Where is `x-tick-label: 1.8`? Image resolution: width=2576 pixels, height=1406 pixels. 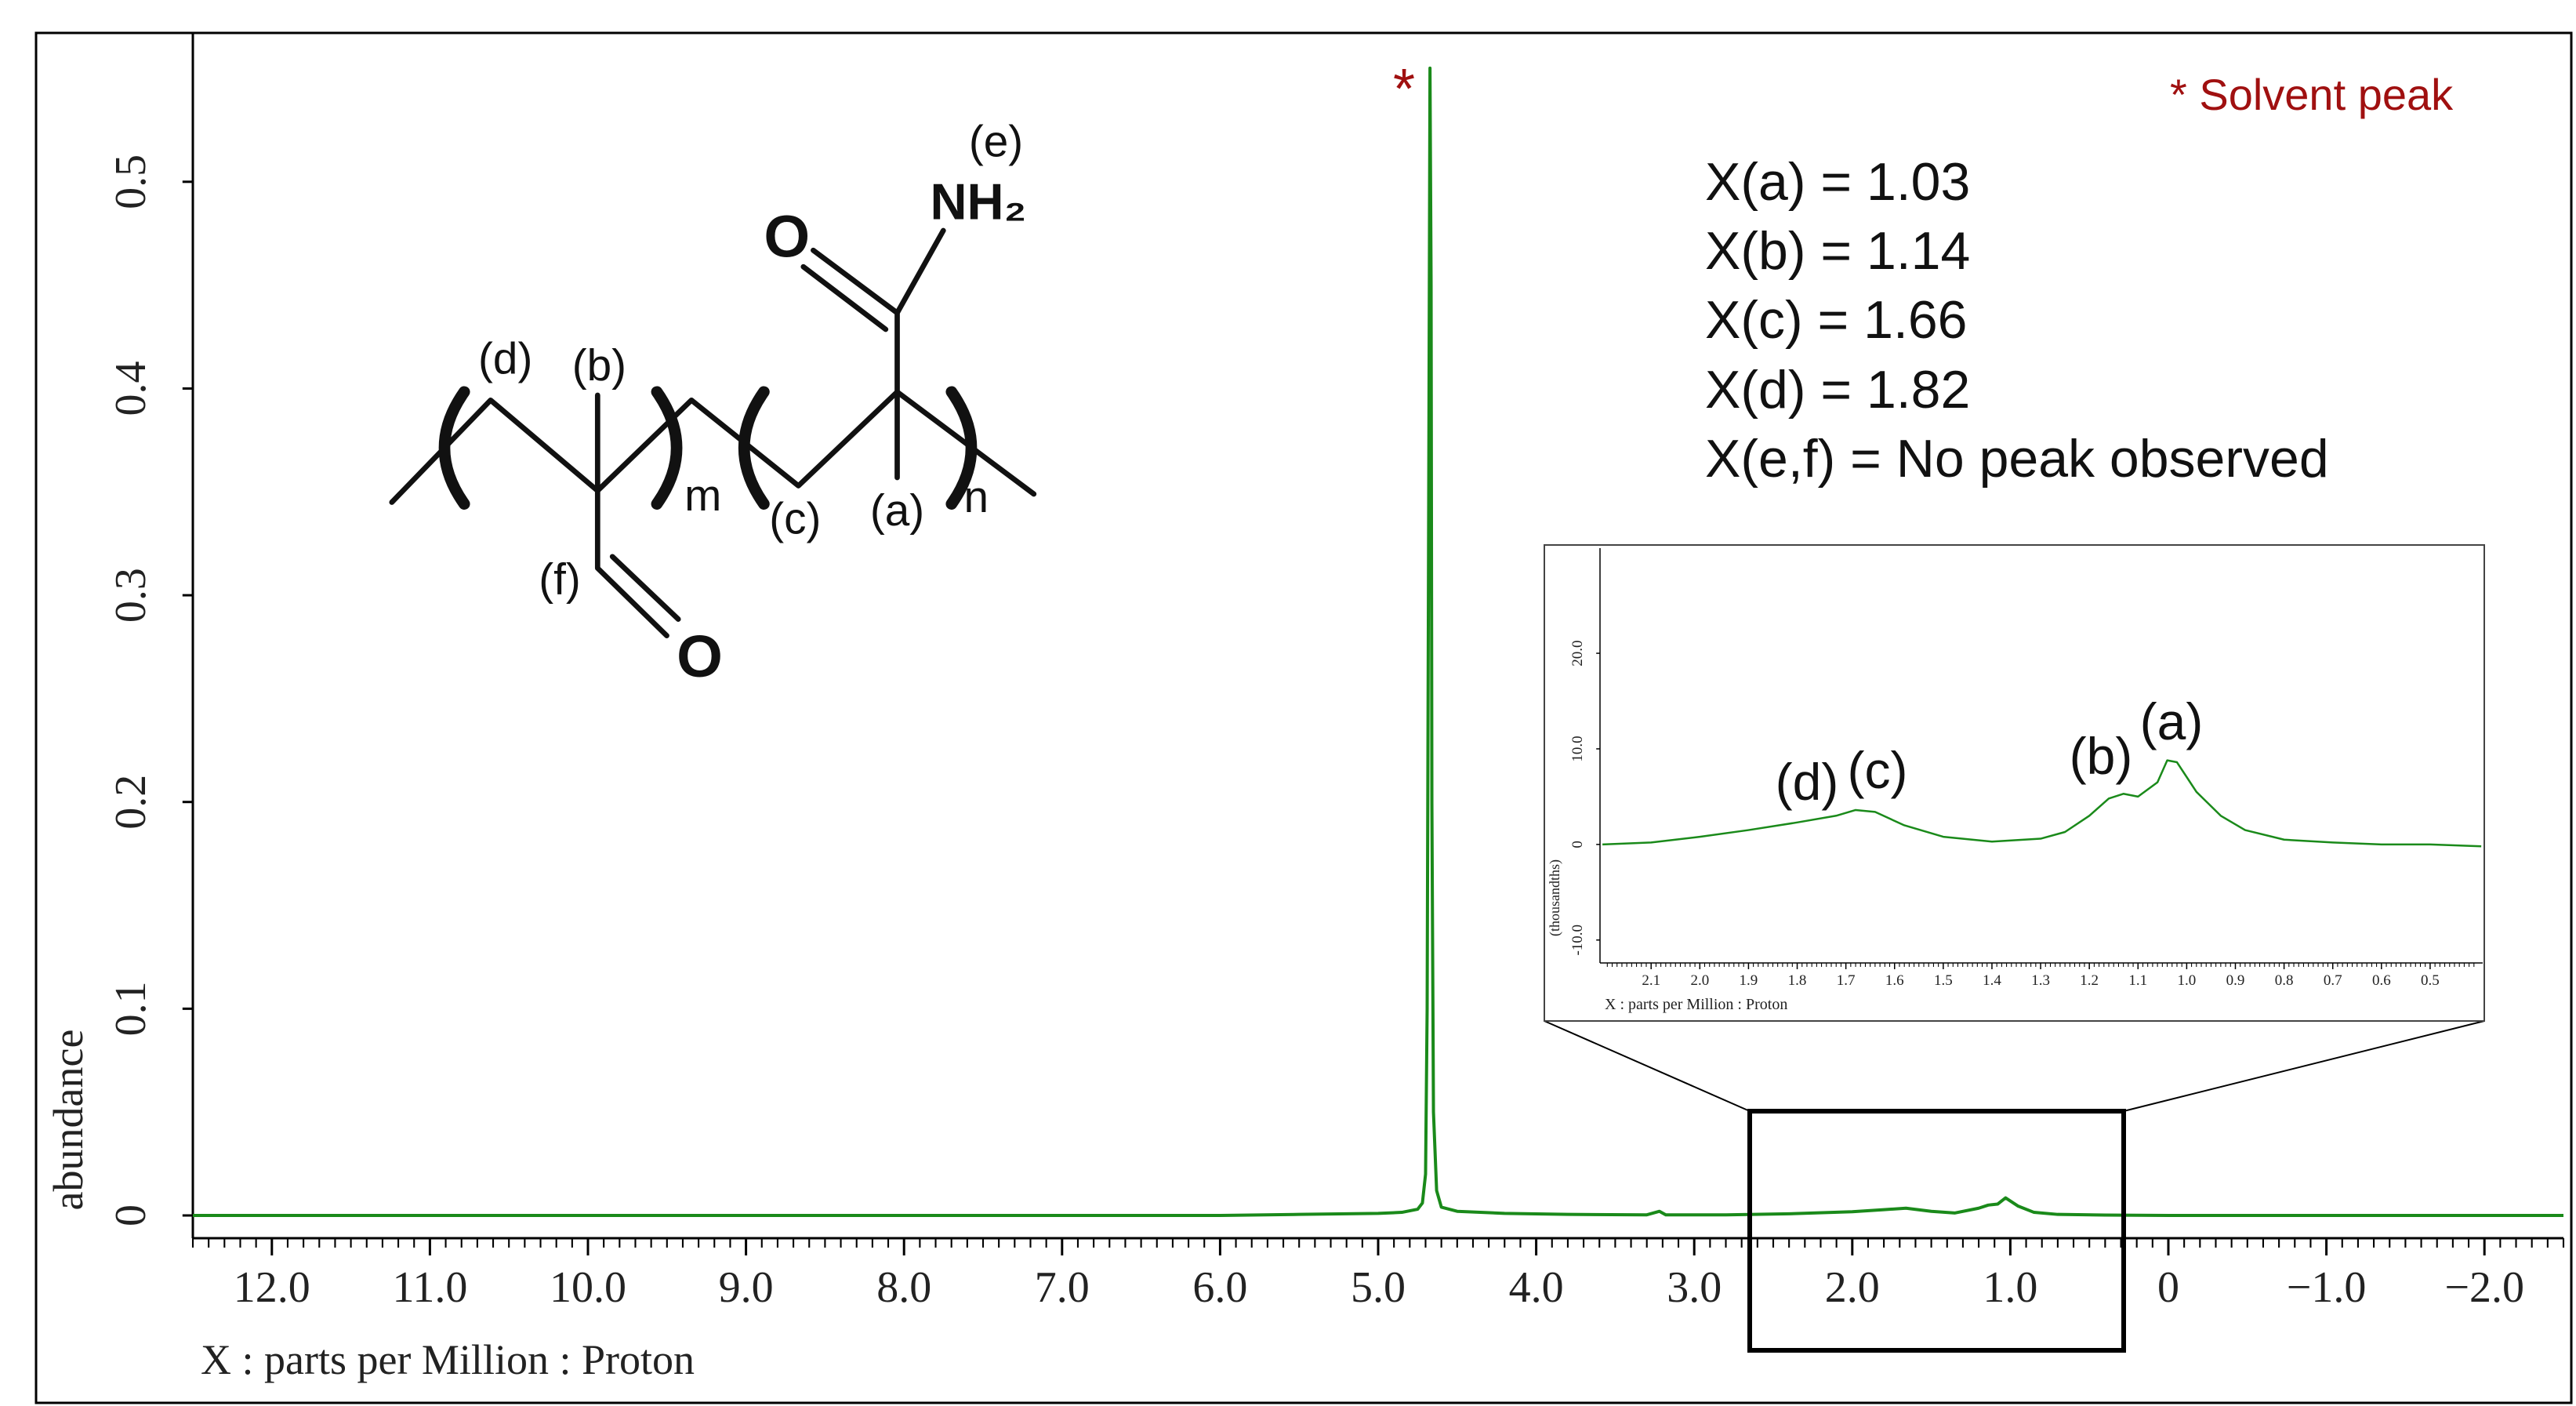 x-tick-label: 1.8 is located at coordinates (1798, 981).